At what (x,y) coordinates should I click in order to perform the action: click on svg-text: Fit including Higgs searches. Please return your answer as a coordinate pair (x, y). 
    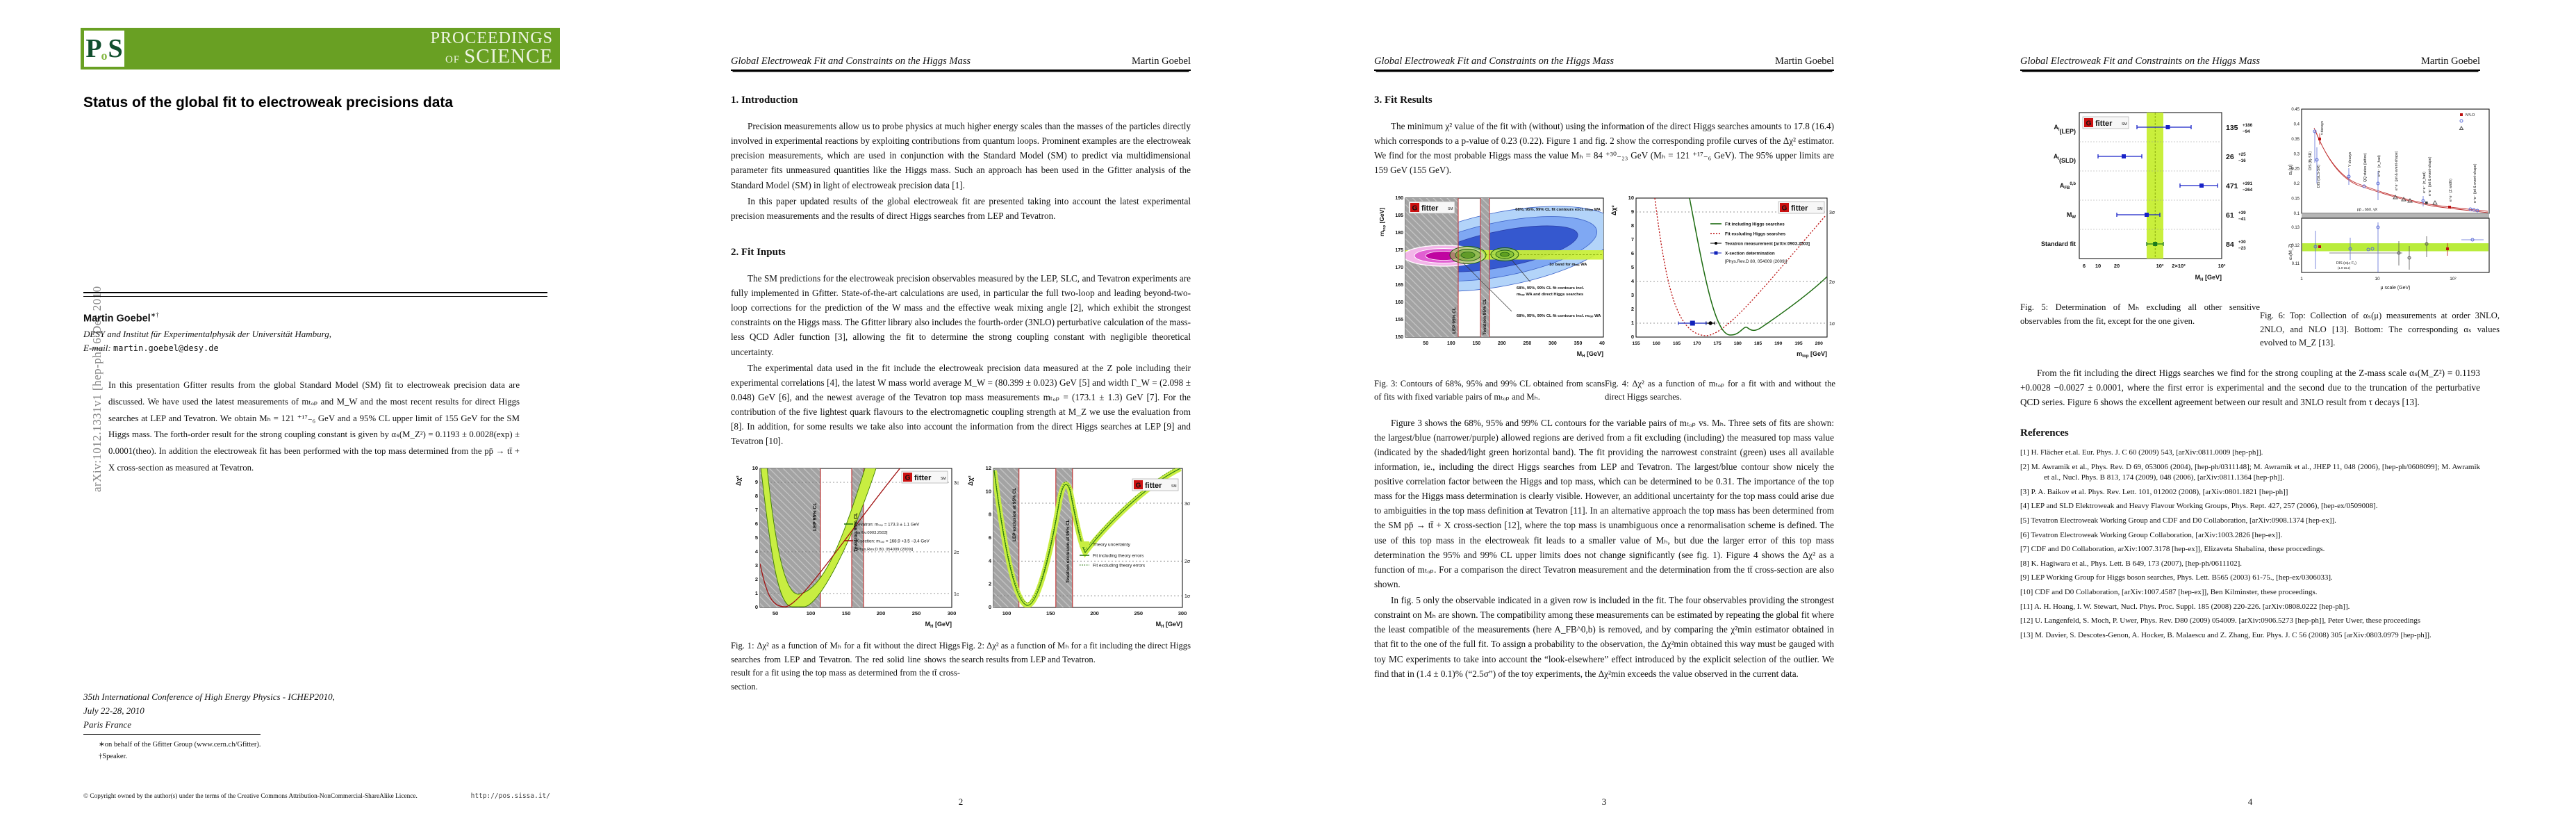
    Looking at the image, I should click on (1755, 224).